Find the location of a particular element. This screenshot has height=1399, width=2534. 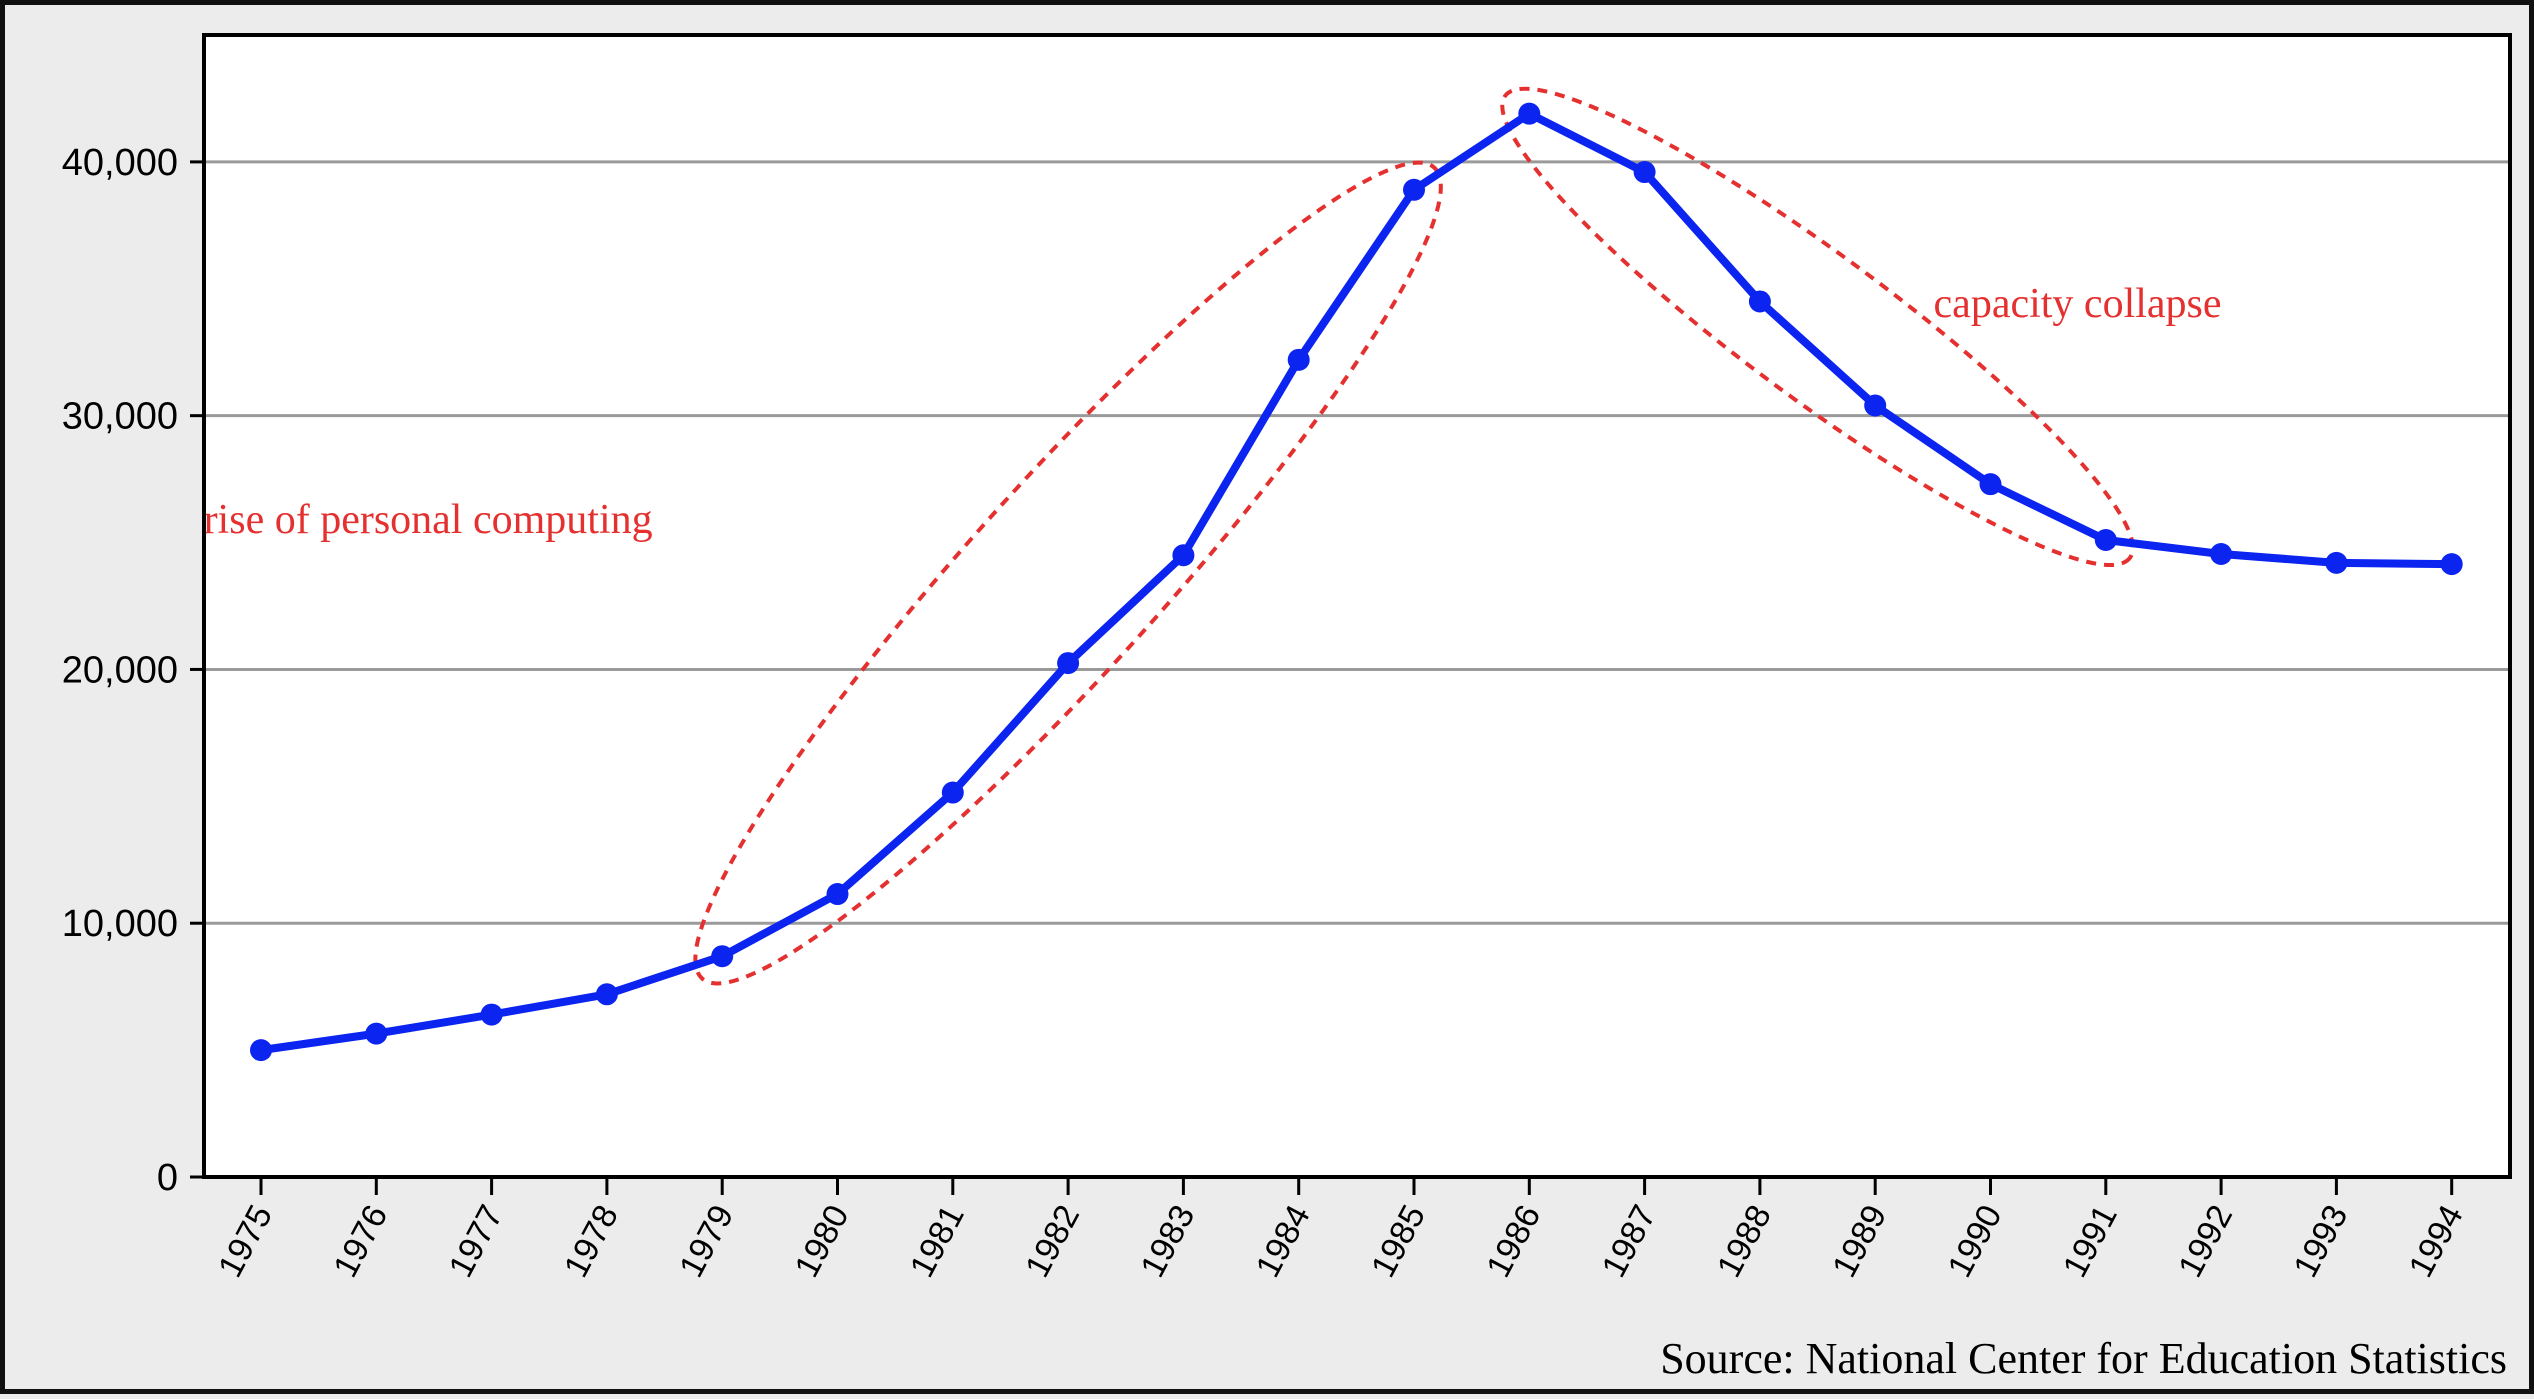

y-tick-label: 10,000 is located at coordinates (120, 924).